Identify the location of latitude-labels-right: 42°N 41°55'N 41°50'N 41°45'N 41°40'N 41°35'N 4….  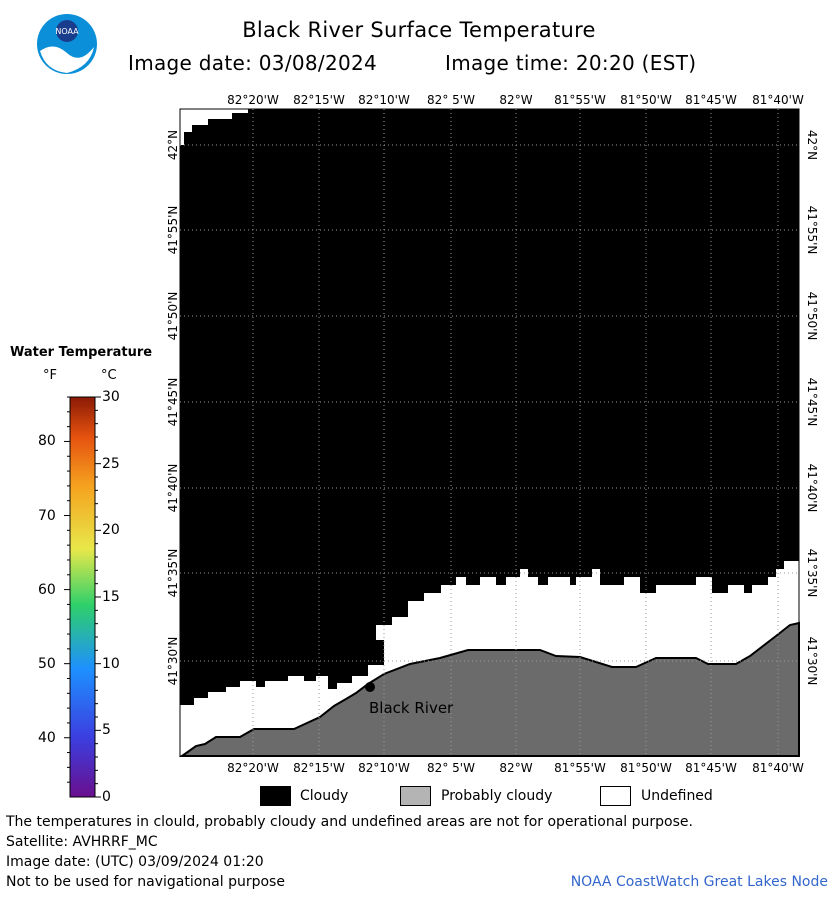
(812, 408).